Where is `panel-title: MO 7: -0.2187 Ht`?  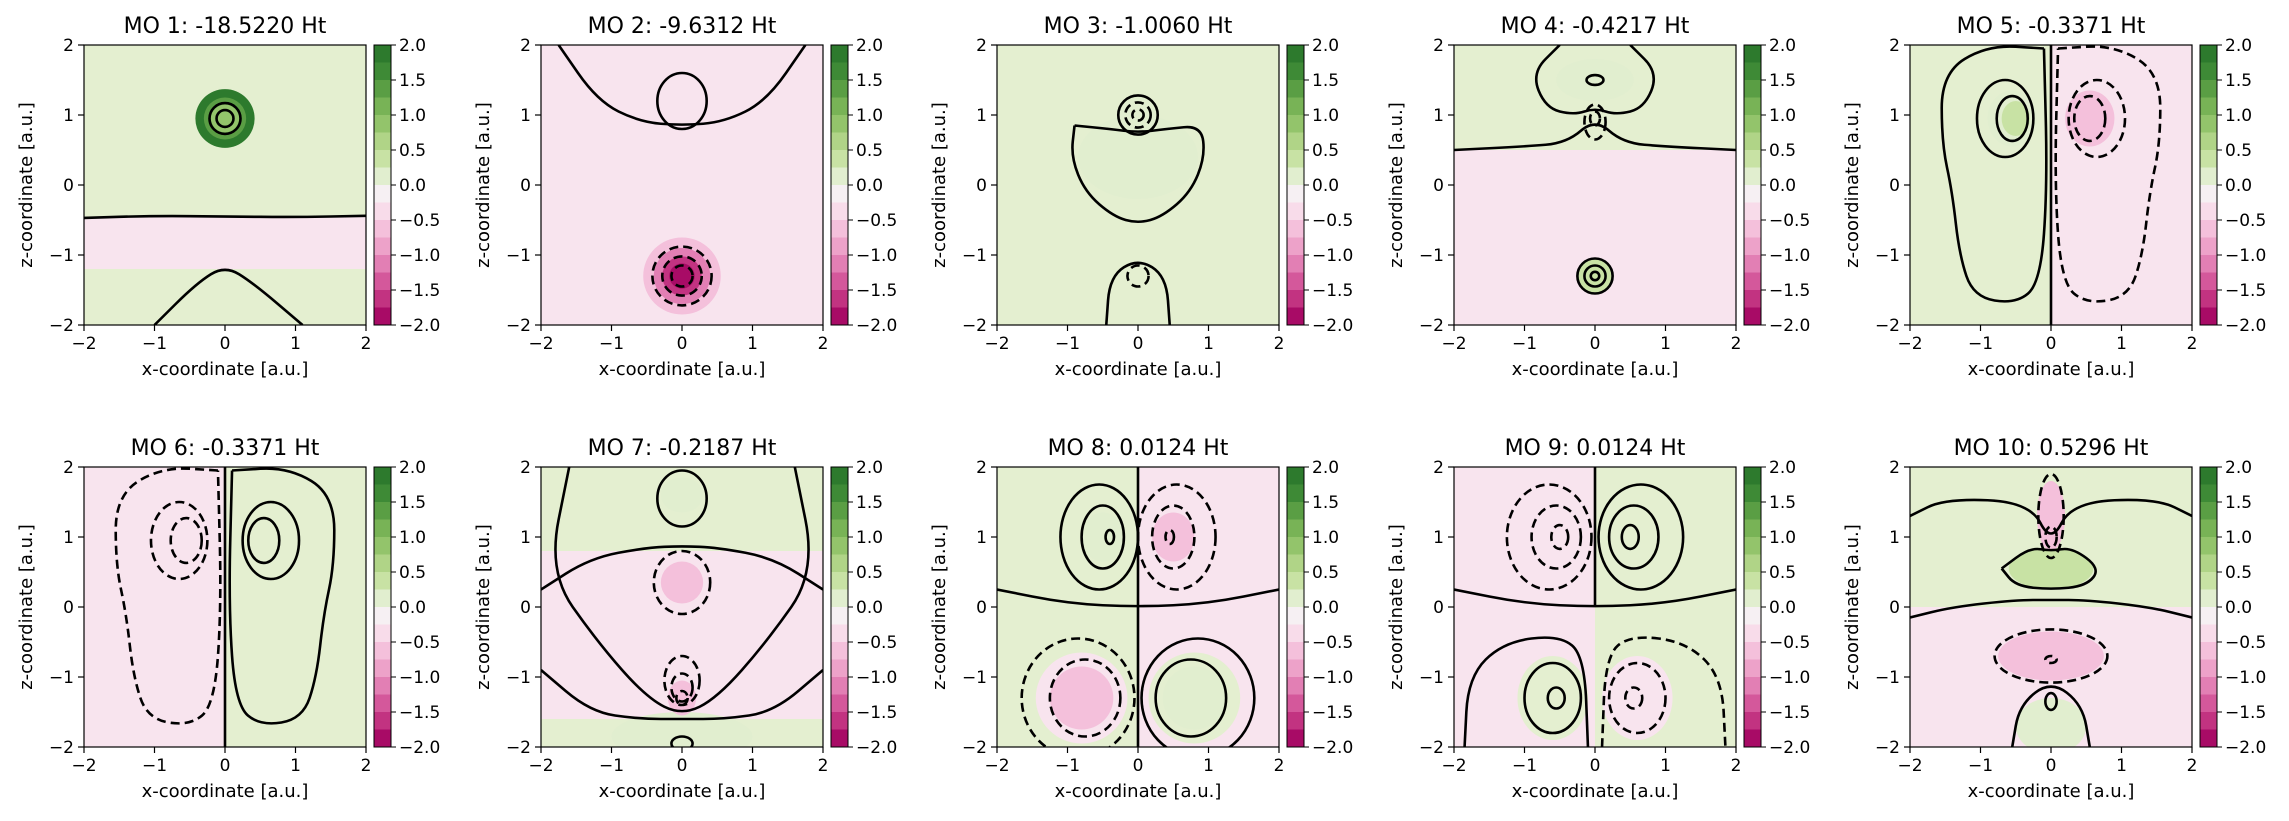
panel-title: MO 7: -0.2187 Ht is located at coordinates (682, 448).